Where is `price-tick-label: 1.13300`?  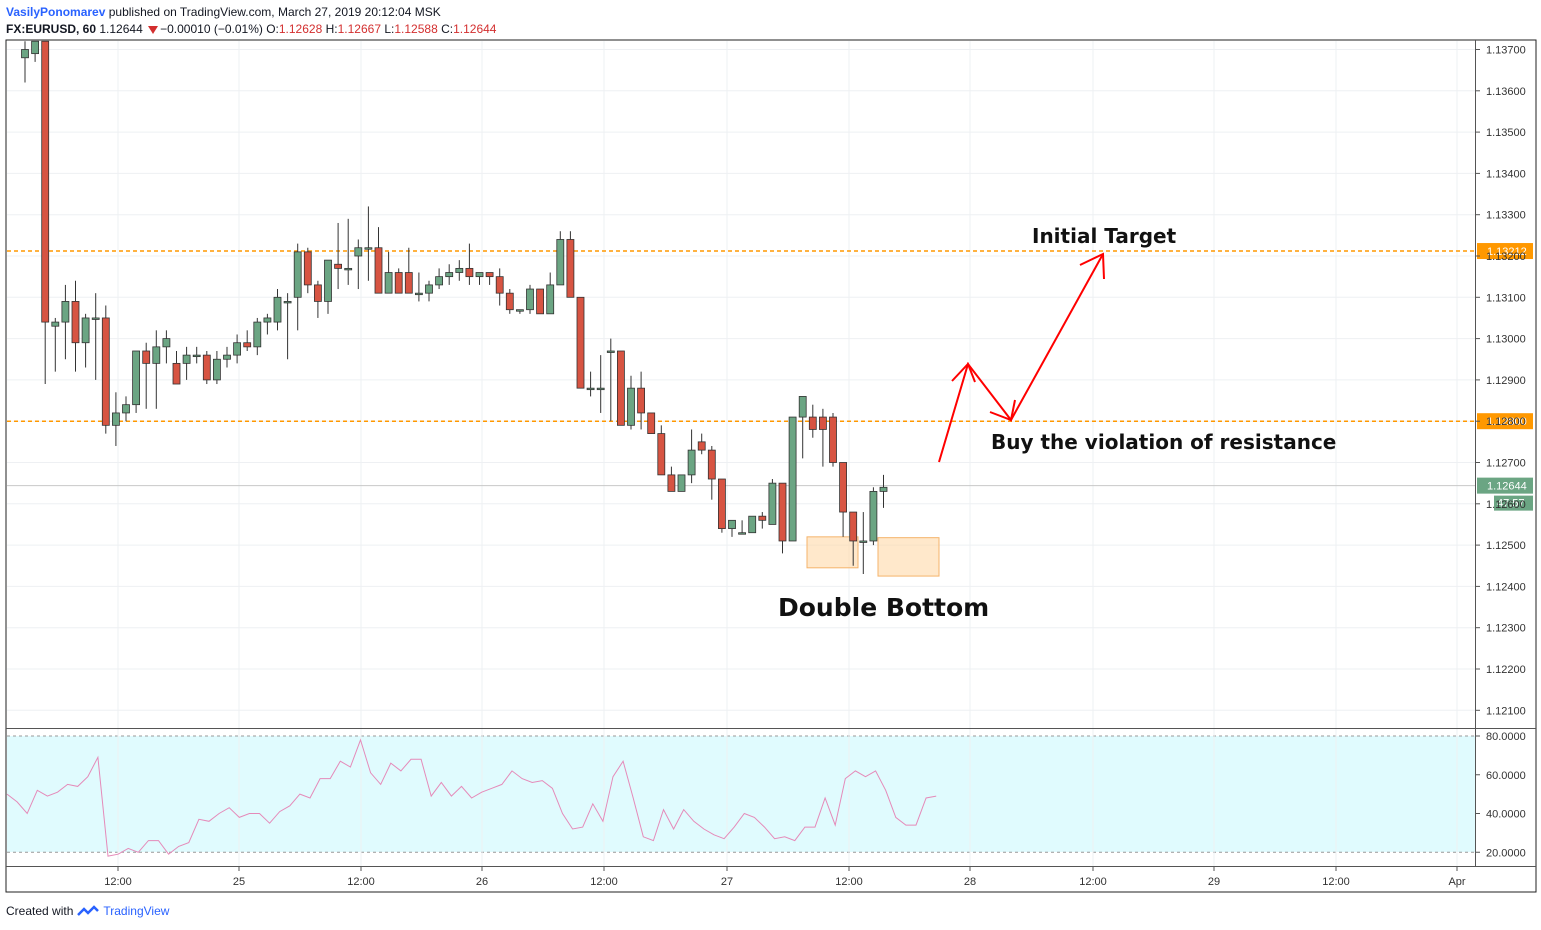
price-tick-label: 1.13300 is located at coordinates (1506, 216).